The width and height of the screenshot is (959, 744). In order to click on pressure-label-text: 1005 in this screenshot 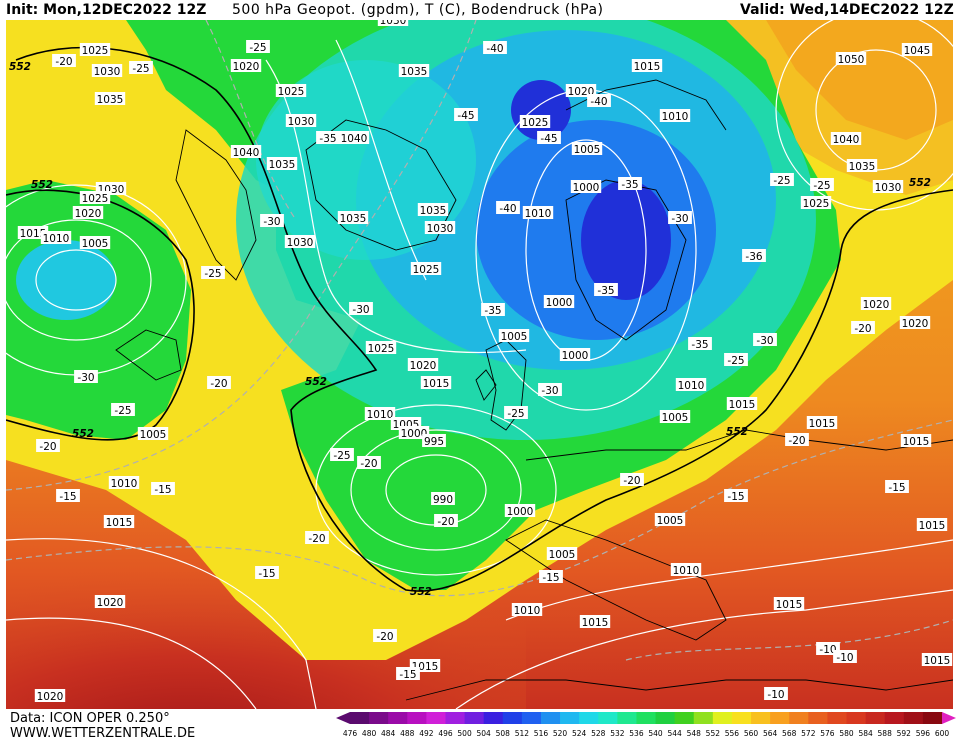, I will do `click(153, 435)`.